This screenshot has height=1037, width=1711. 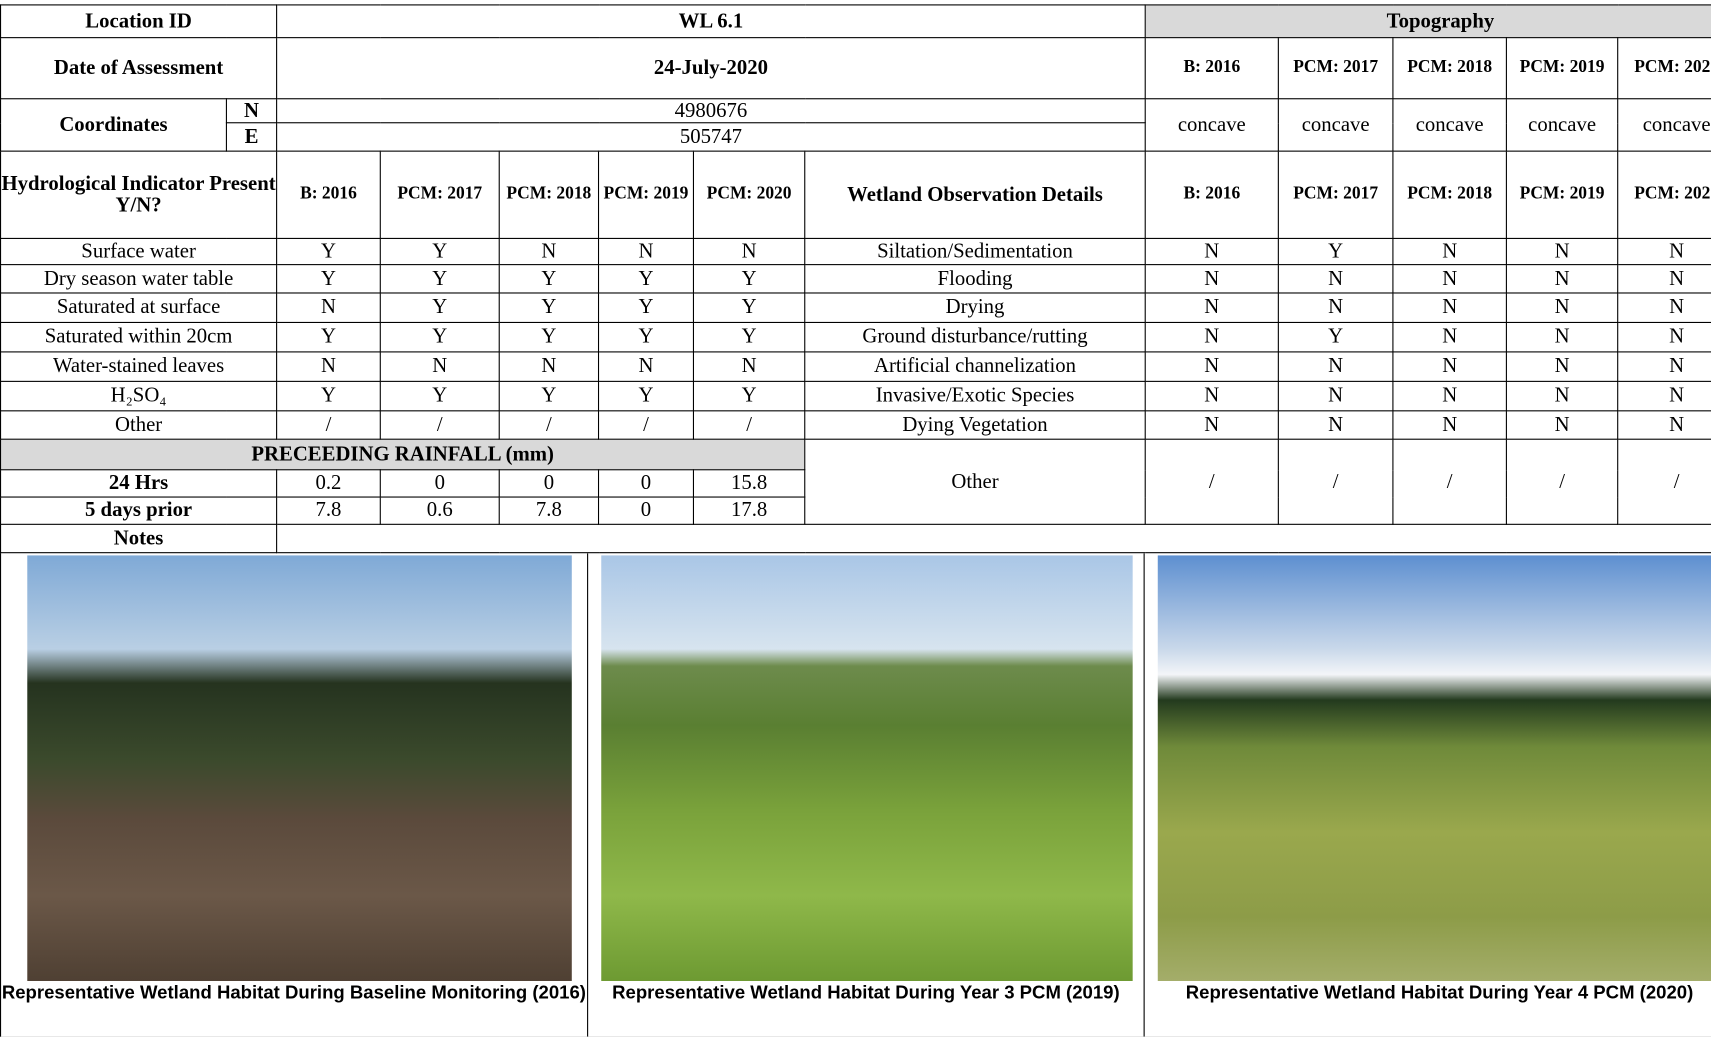 I want to click on table-cell: Ground disturbance/rutting, so click(x=975, y=337).